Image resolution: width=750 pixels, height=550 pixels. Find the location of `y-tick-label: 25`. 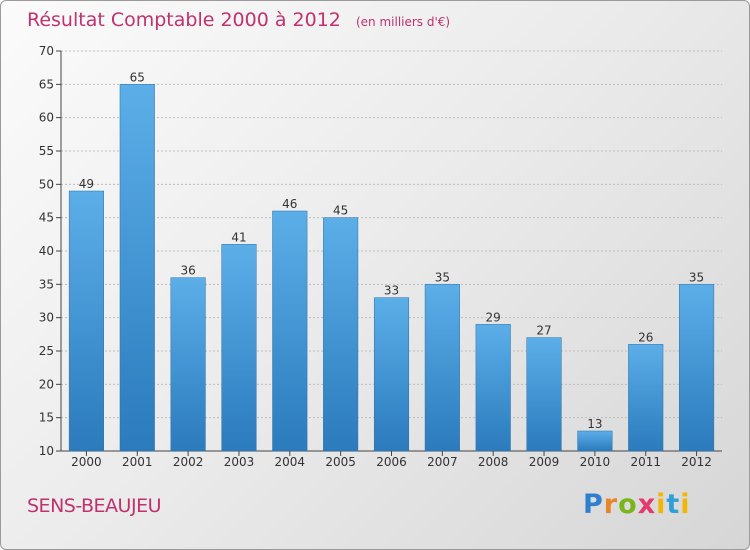

y-tick-label: 25 is located at coordinates (46, 351).